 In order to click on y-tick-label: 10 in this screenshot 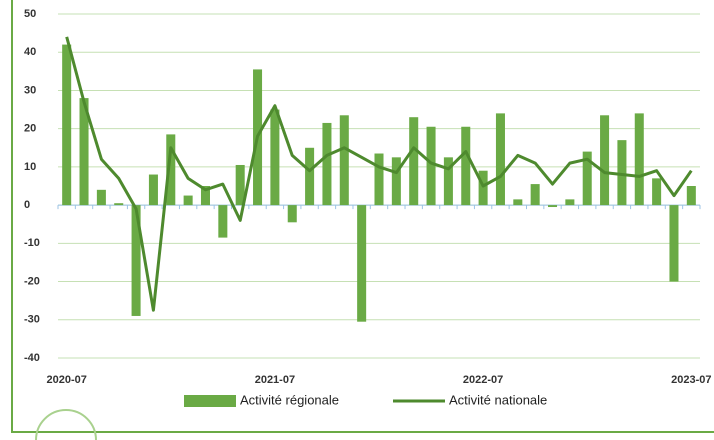, I will do `click(30, 167)`.